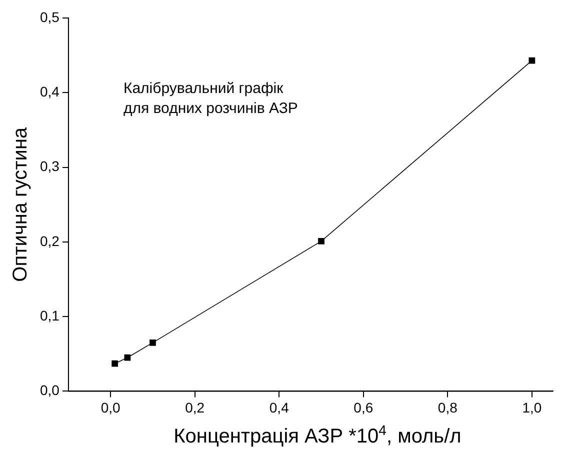  What do you see at coordinates (50, 315) in the screenshot?
I see `y-tick-label: 0,1` at bounding box center [50, 315].